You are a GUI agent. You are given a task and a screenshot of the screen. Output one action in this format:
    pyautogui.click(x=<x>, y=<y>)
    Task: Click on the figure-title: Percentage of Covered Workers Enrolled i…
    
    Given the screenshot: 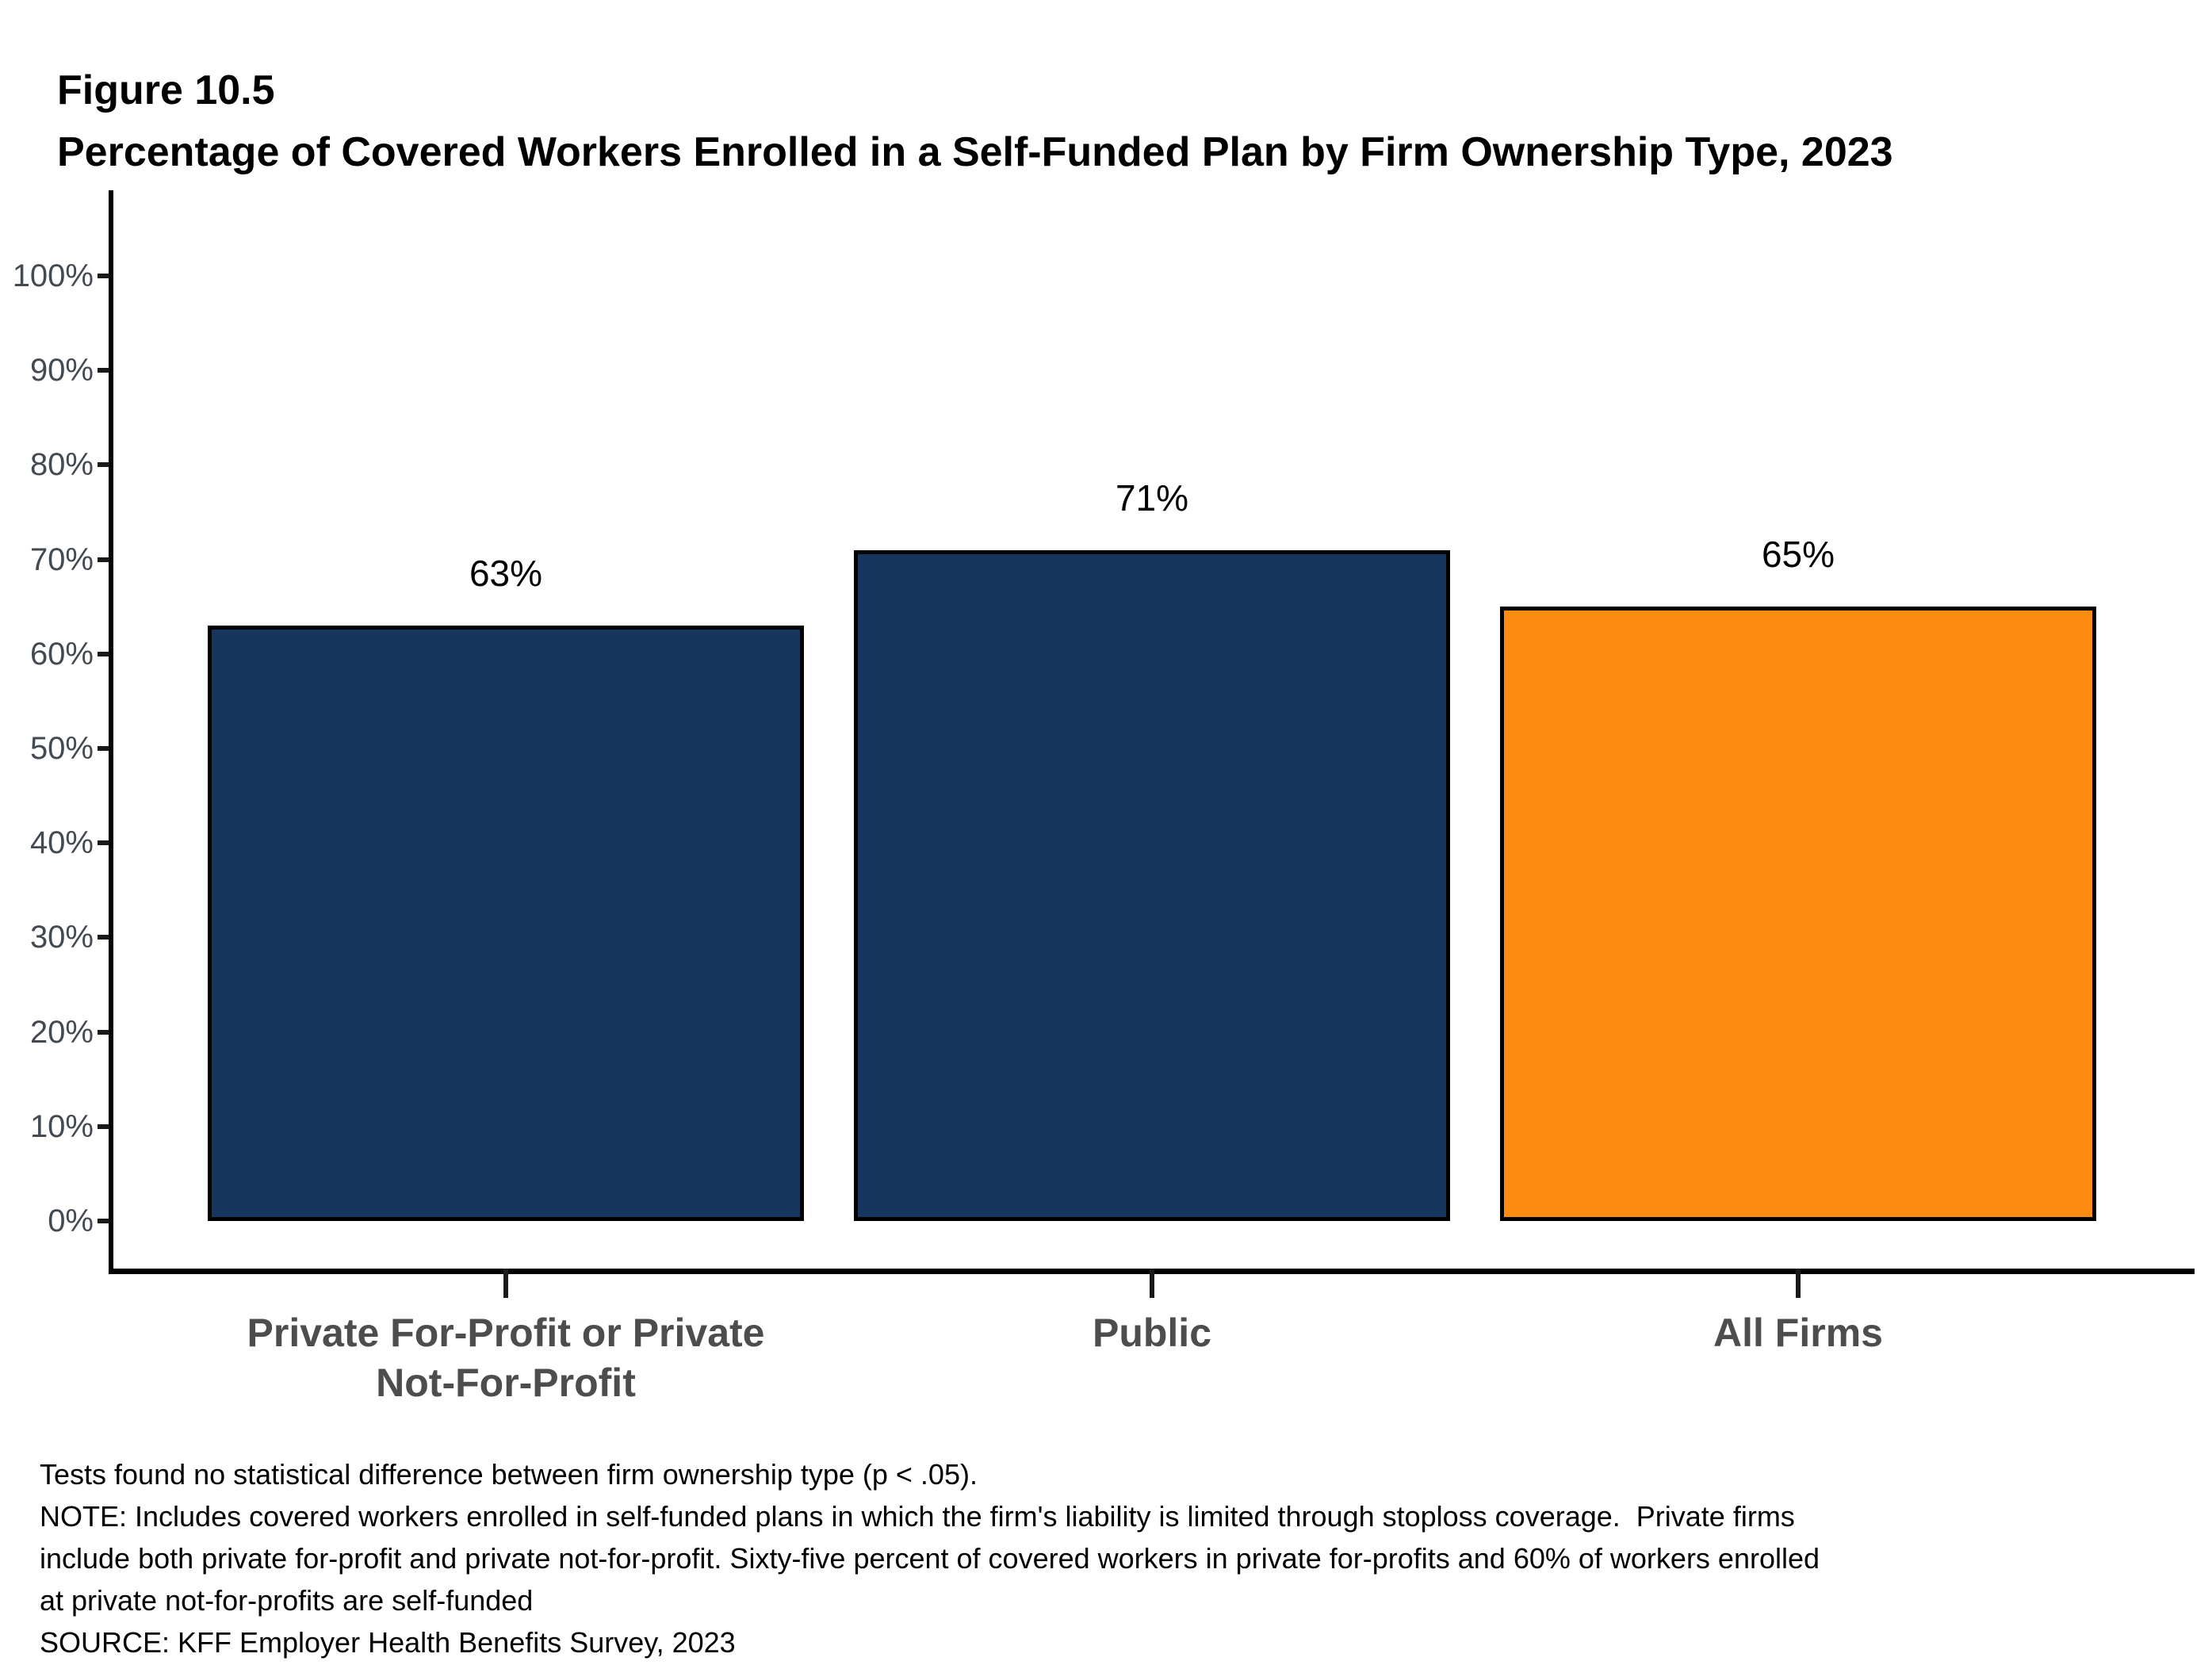 What is the action you would take?
    pyautogui.click(x=975, y=152)
    